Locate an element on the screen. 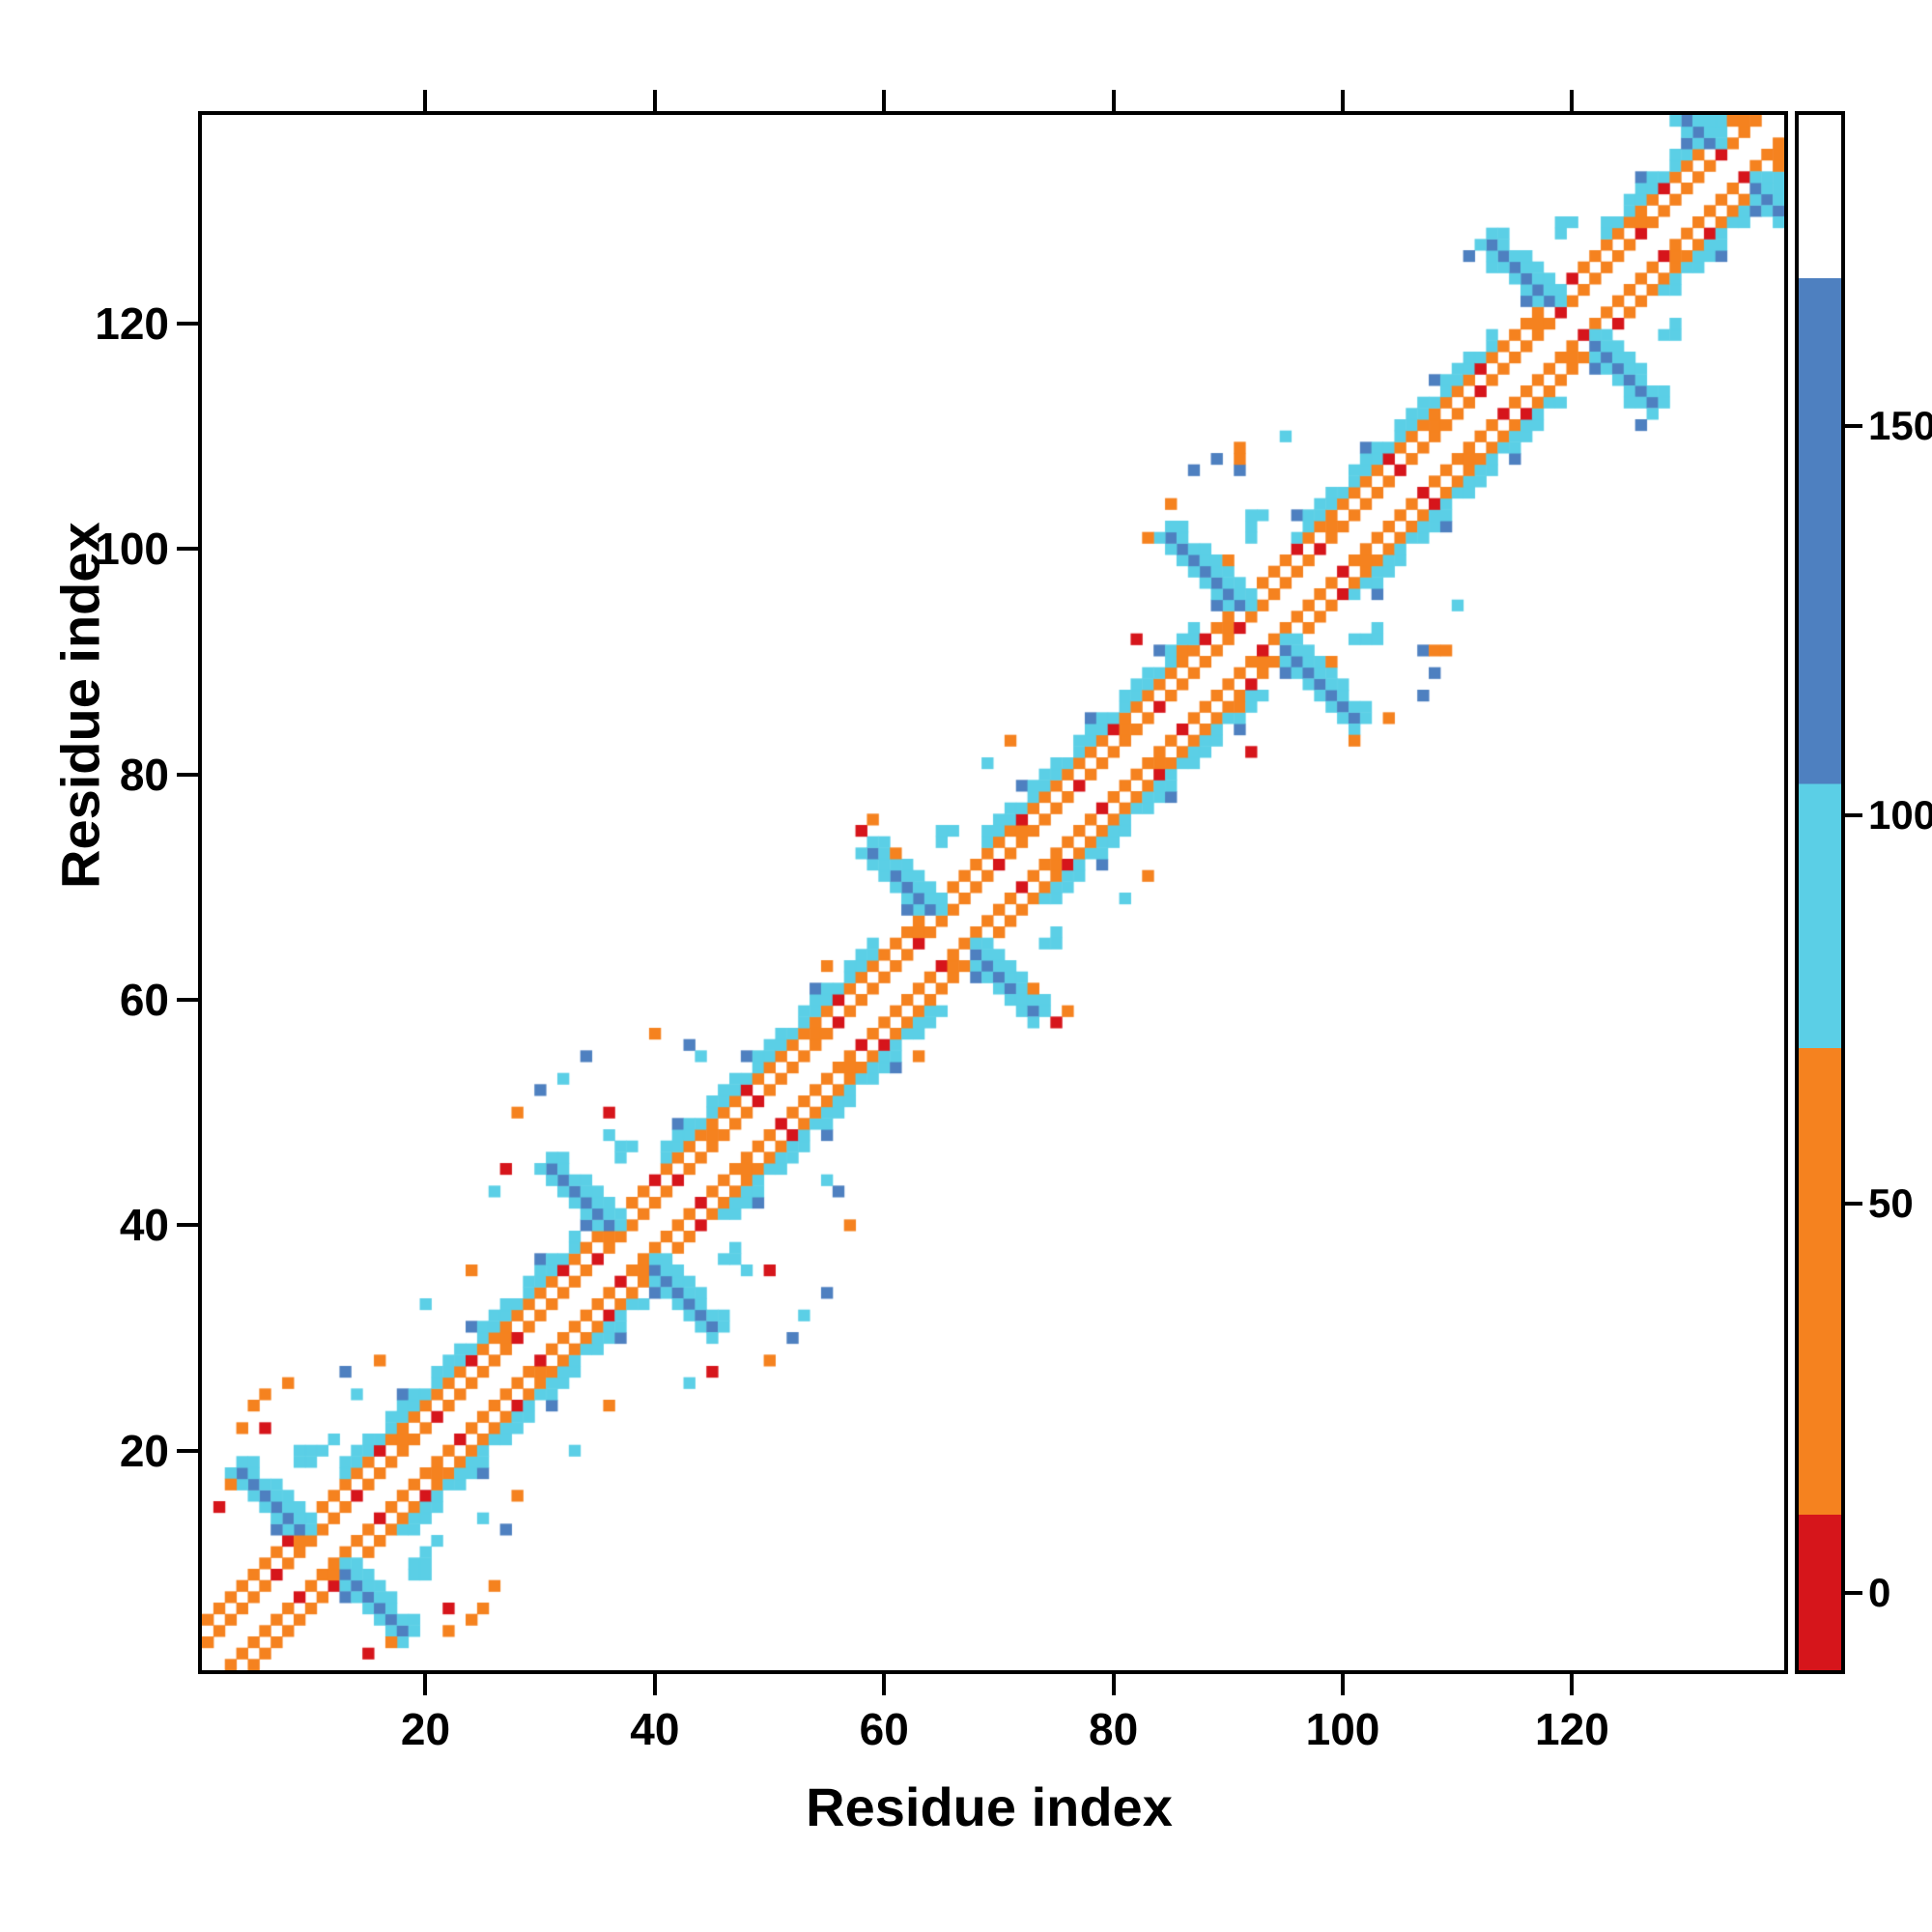 The image size is (1932, 1932). x-tick-label: 60 is located at coordinates (884, 1729).